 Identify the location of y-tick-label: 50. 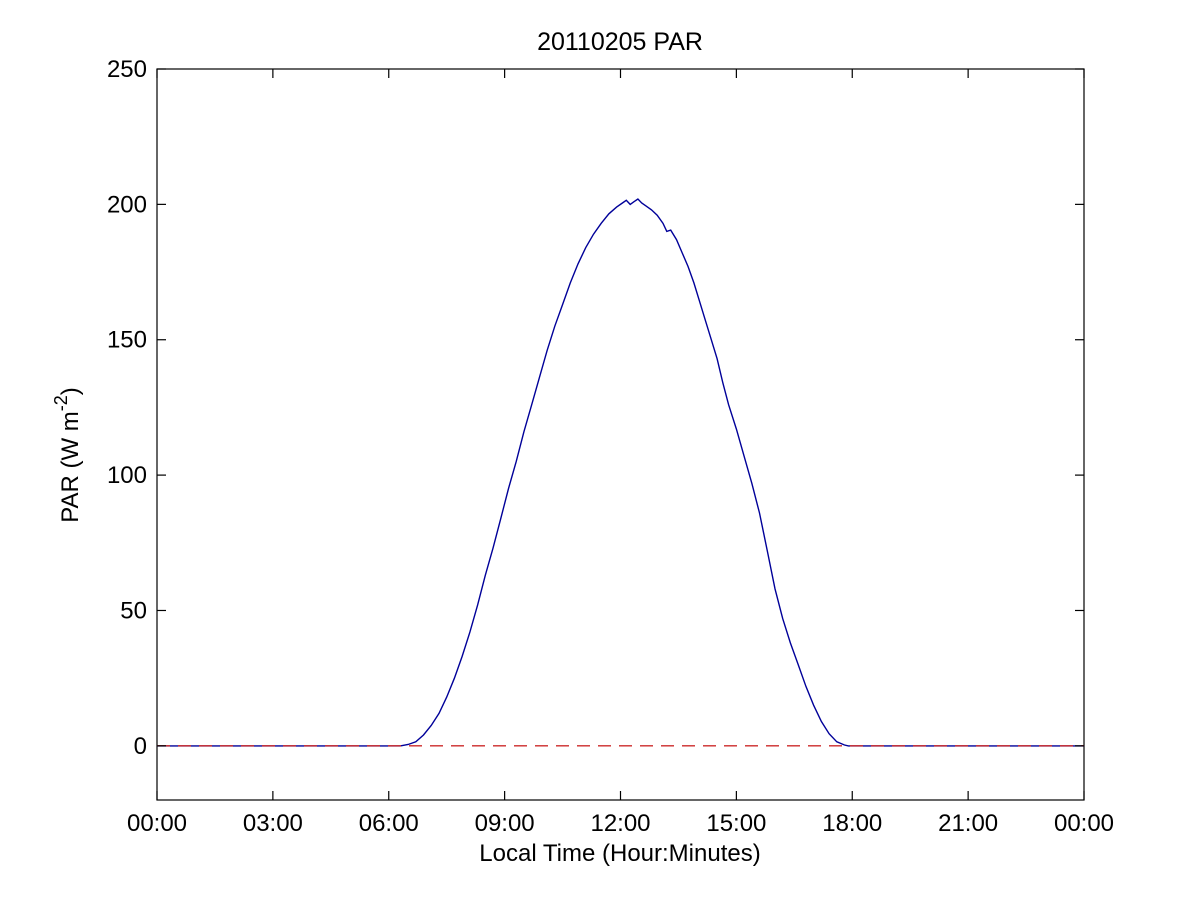
(133, 610).